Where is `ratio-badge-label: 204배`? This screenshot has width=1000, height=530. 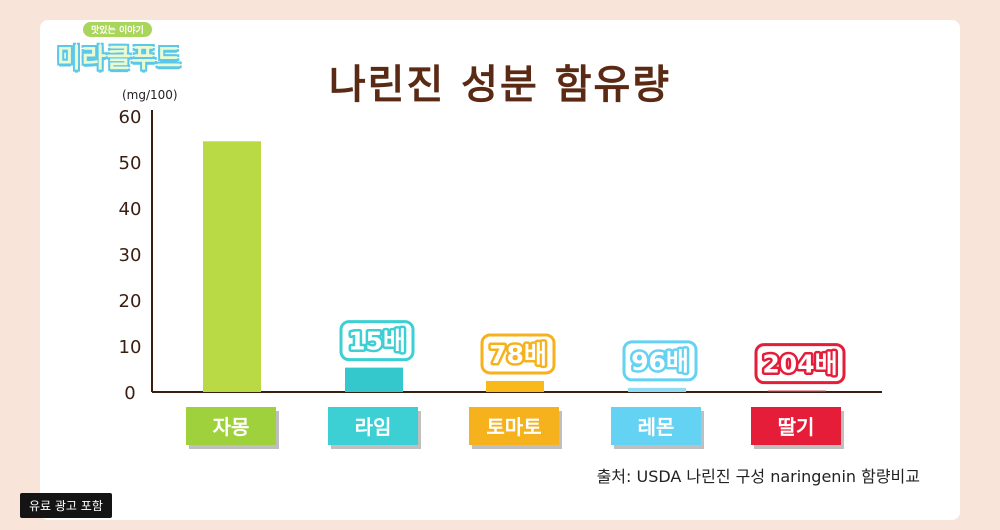 ratio-badge-label: 204배 is located at coordinates (799, 364).